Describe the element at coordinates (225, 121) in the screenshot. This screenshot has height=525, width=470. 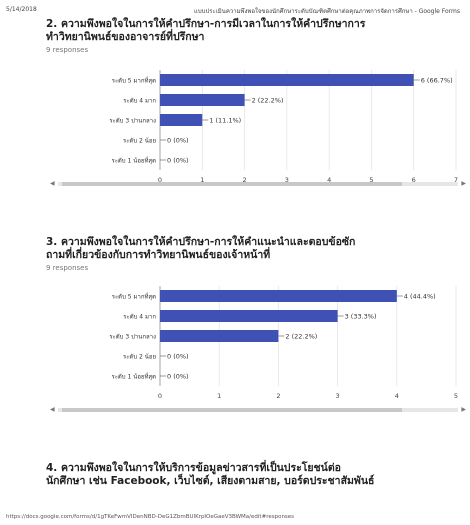
I see `data-label: 1 (11.1%)` at that location.